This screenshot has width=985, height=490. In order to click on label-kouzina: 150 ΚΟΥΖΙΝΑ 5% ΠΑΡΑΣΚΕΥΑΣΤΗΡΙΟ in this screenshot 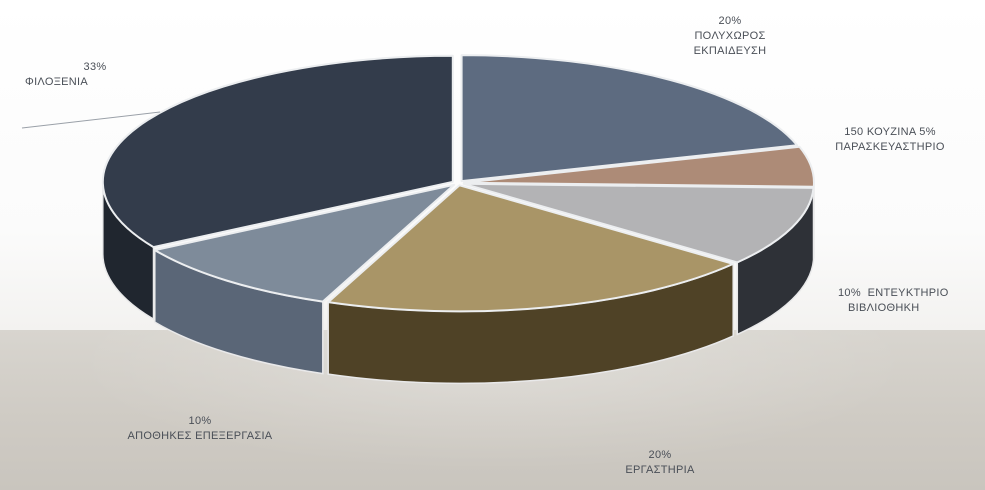, I will do `click(890, 140)`.